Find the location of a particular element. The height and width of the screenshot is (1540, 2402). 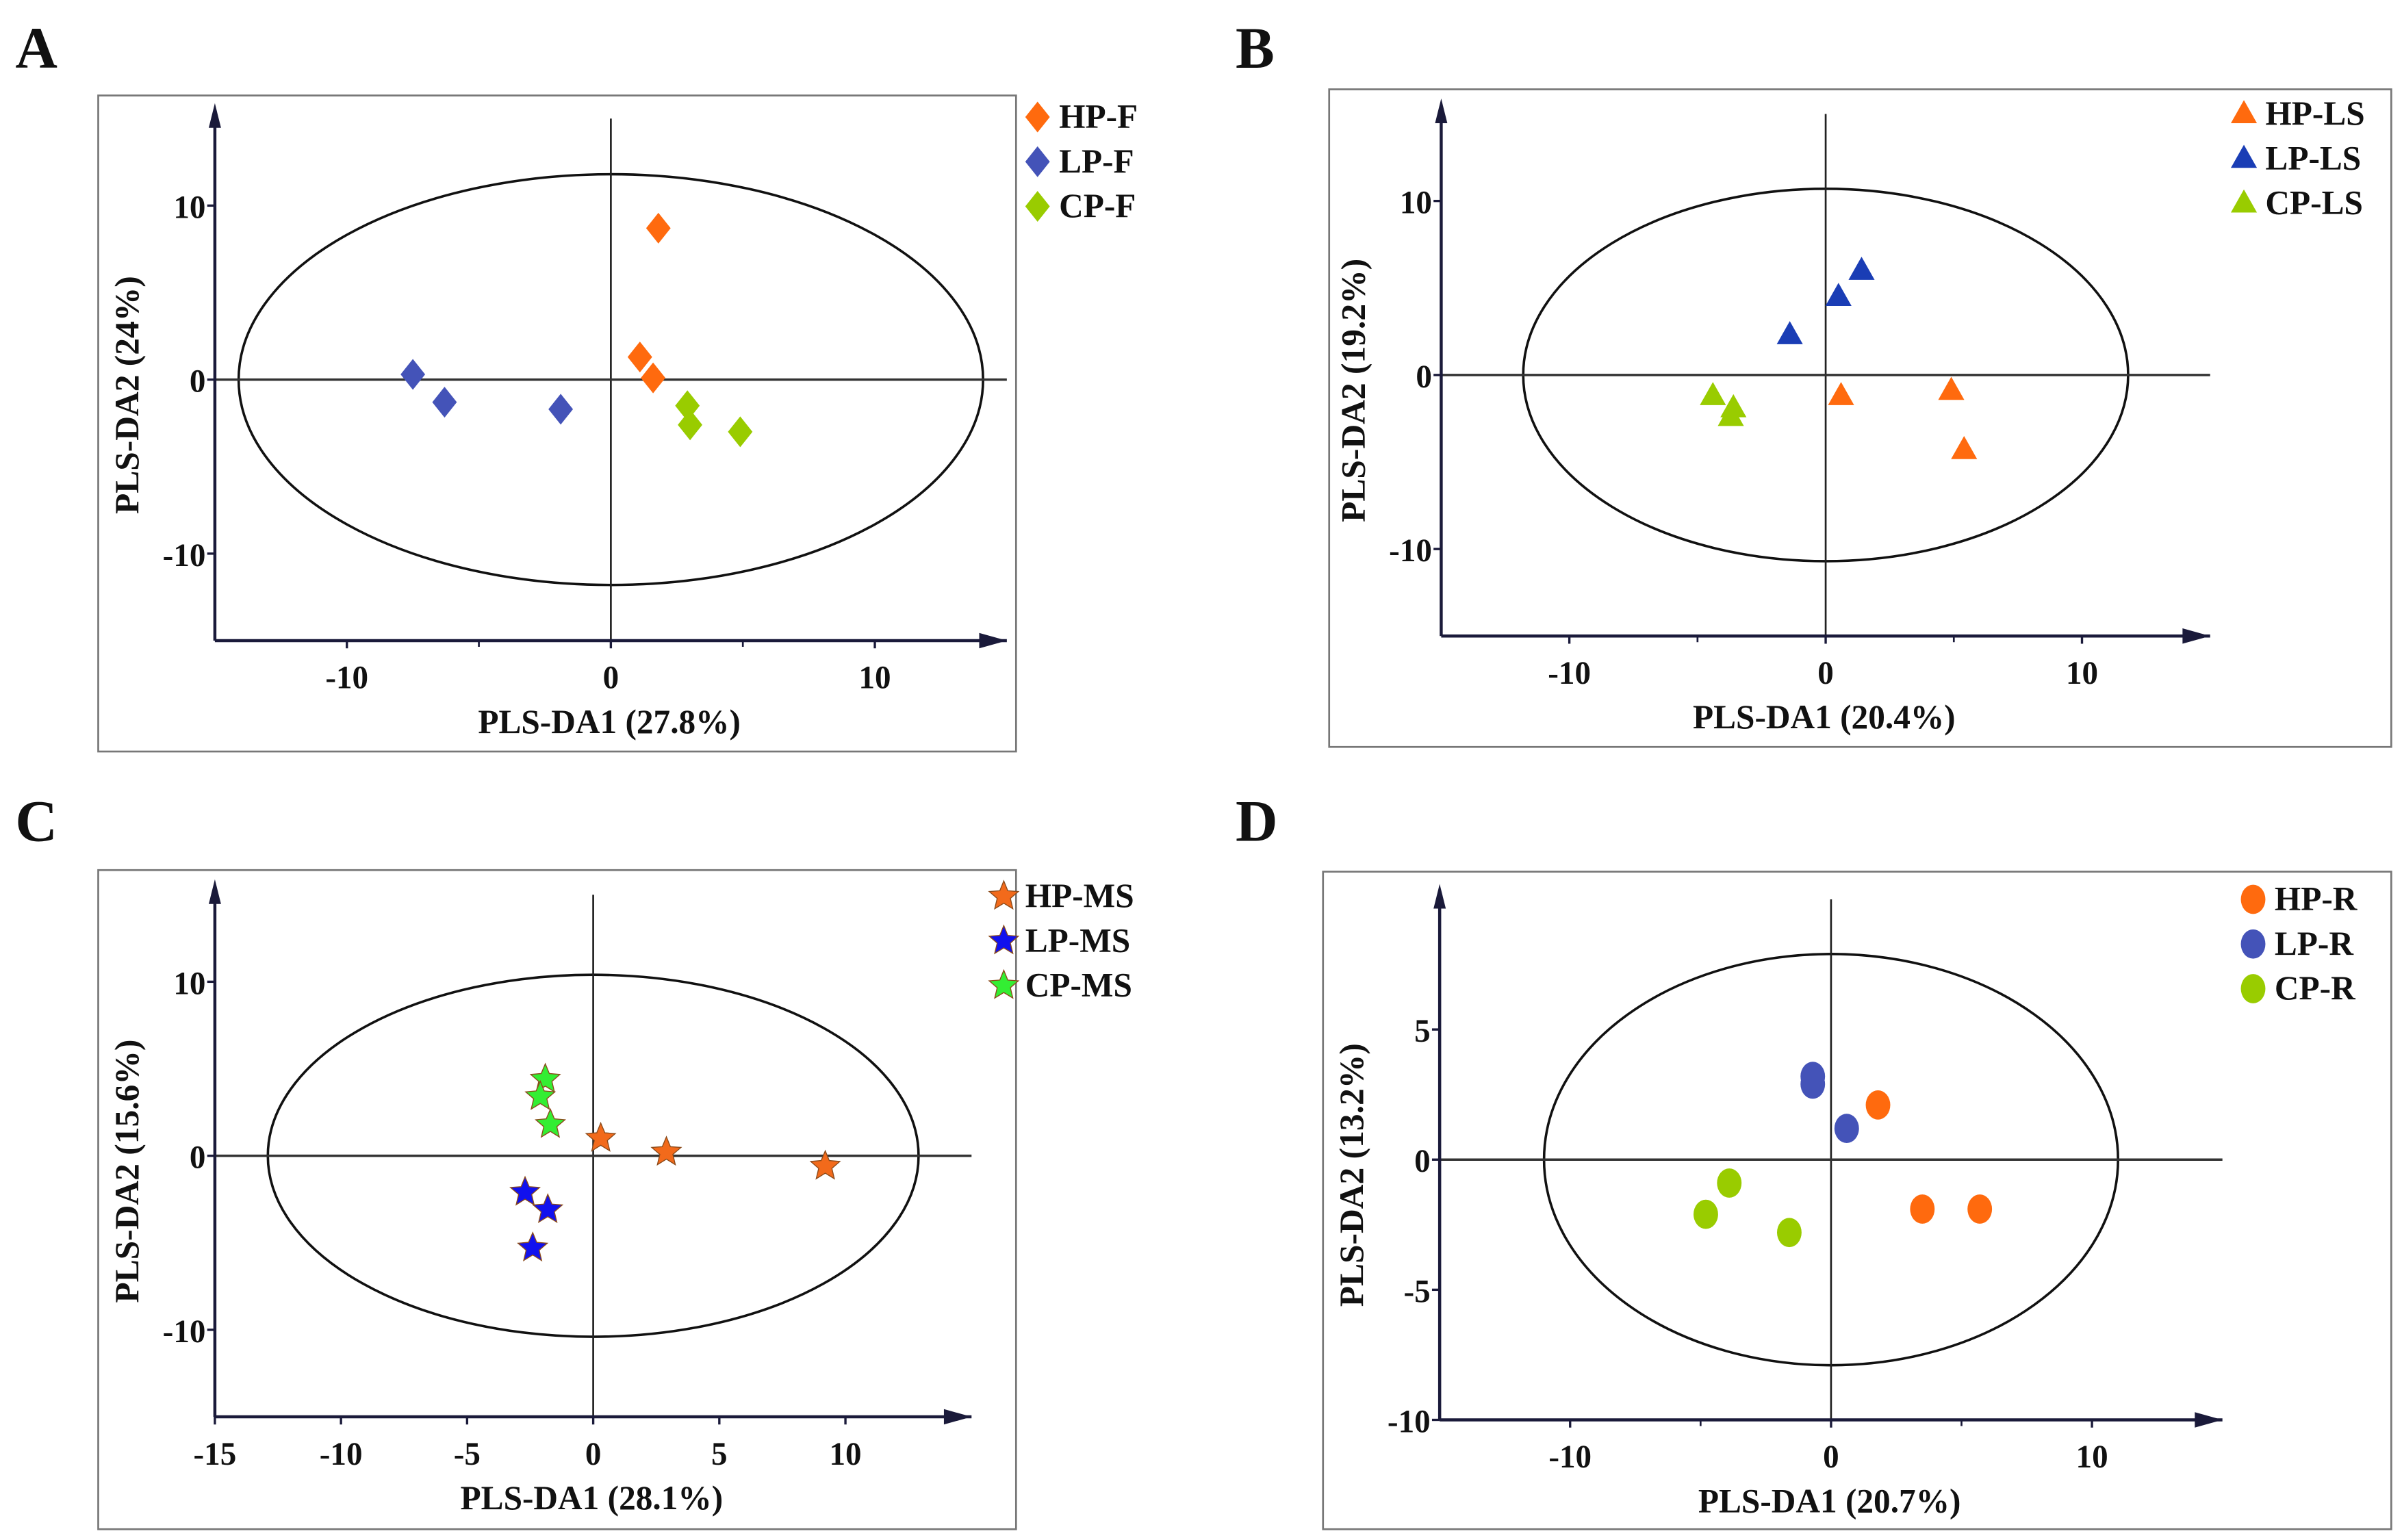

series-hp-f is located at coordinates (649, 303).